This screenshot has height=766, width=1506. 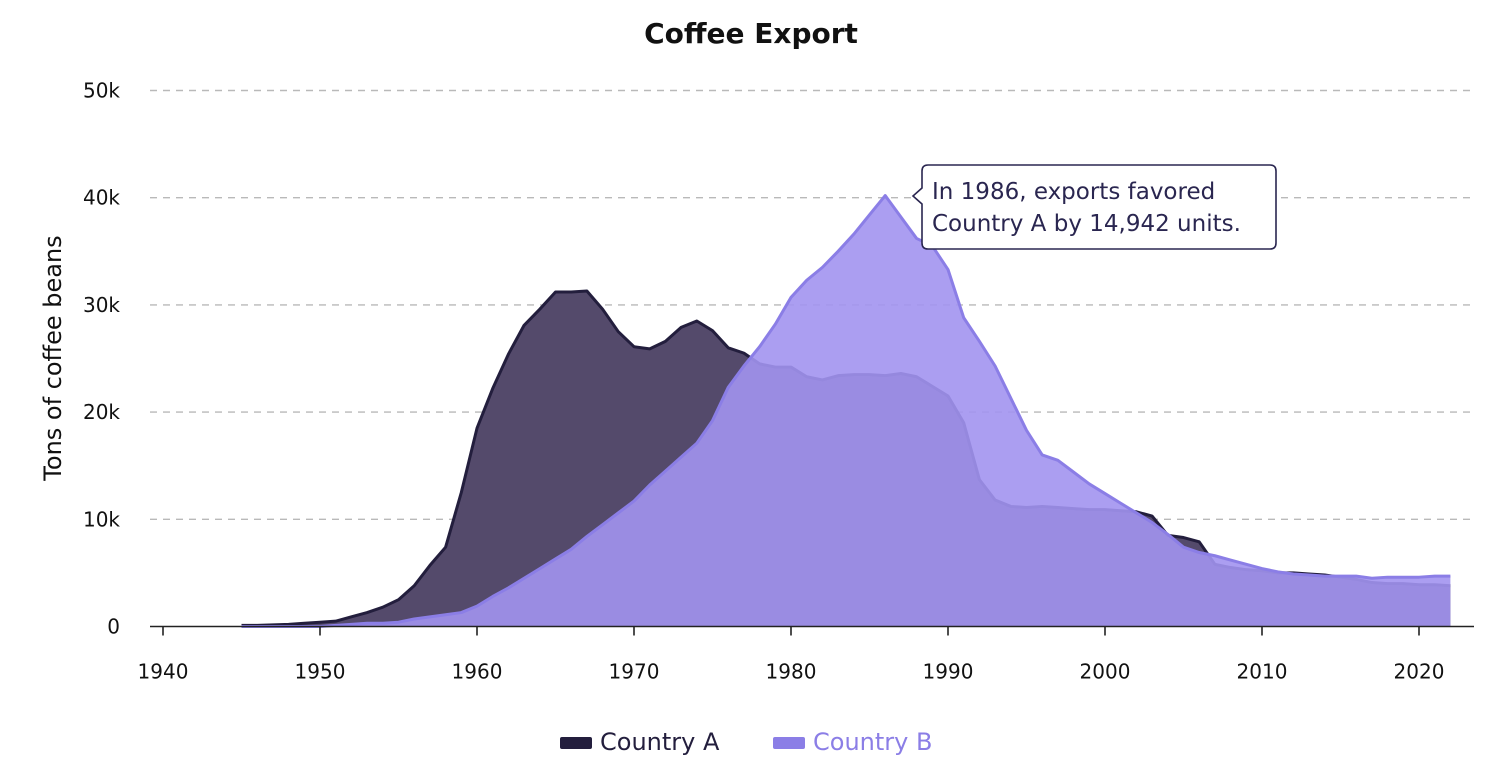 I want to click on annotation-box, so click(x=1094, y=207).